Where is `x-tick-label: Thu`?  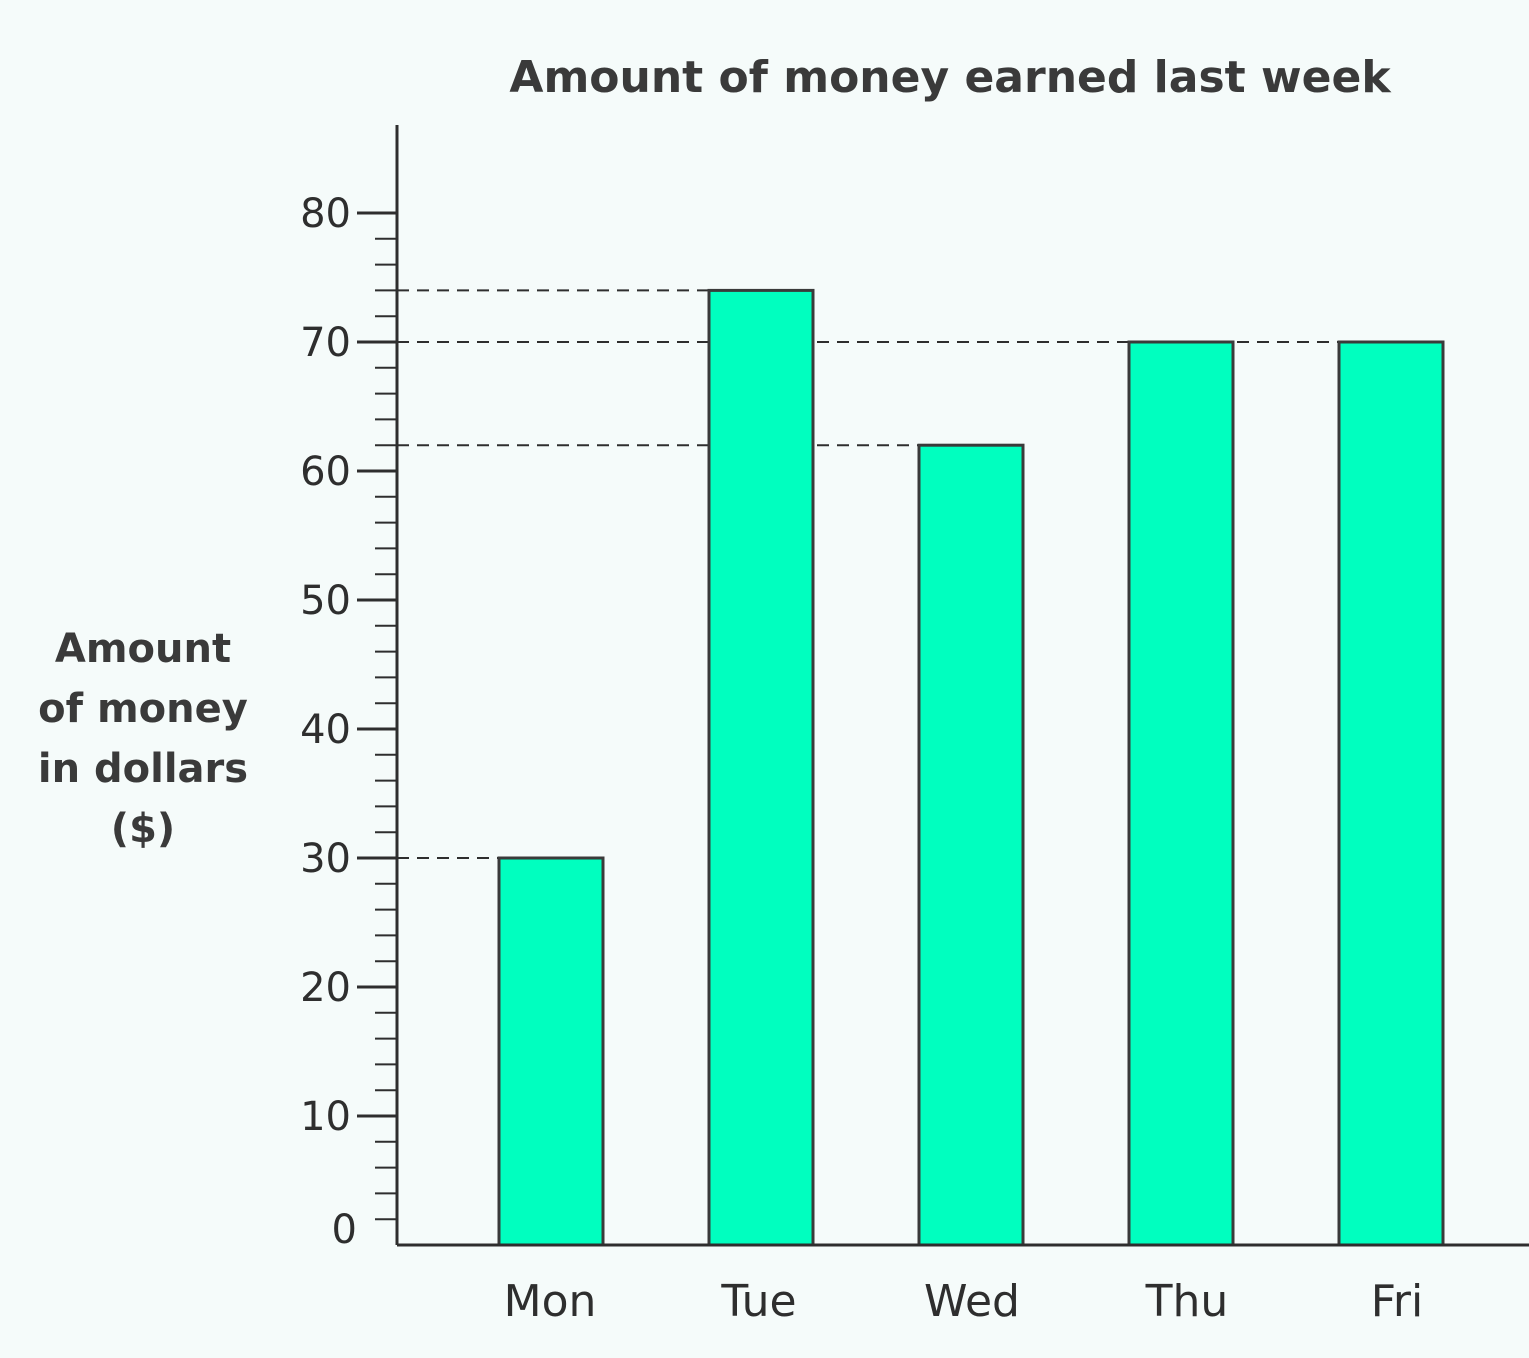 x-tick-label: Thu is located at coordinates (1187, 1301).